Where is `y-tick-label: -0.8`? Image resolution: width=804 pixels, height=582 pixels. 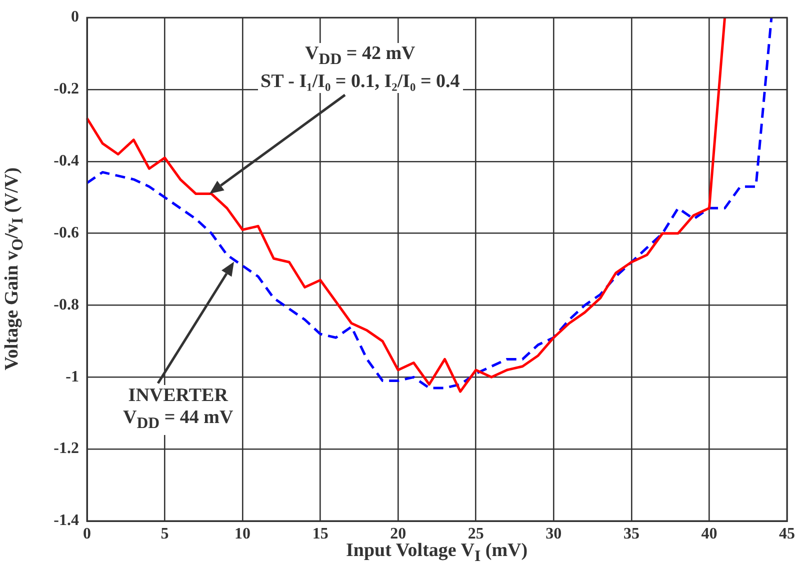 y-tick-label: -0.8 is located at coordinates (66, 305).